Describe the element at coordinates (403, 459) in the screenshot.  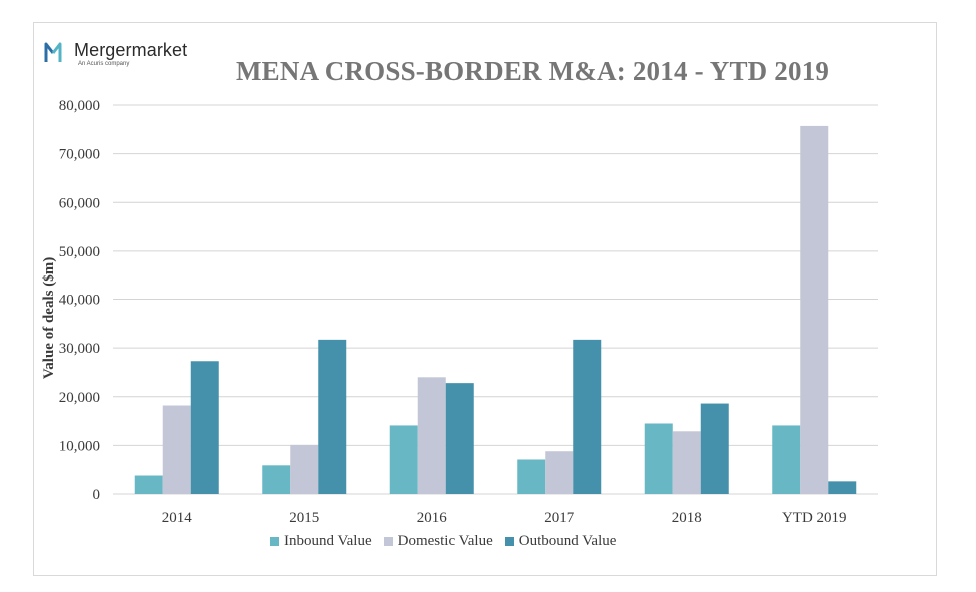
I see `bar-inbound-2016` at that location.